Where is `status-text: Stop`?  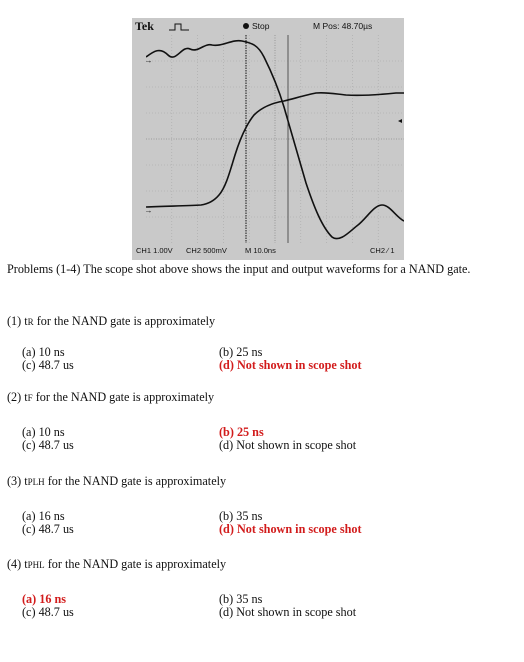 status-text: Stop is located at coordinates (261, 26).